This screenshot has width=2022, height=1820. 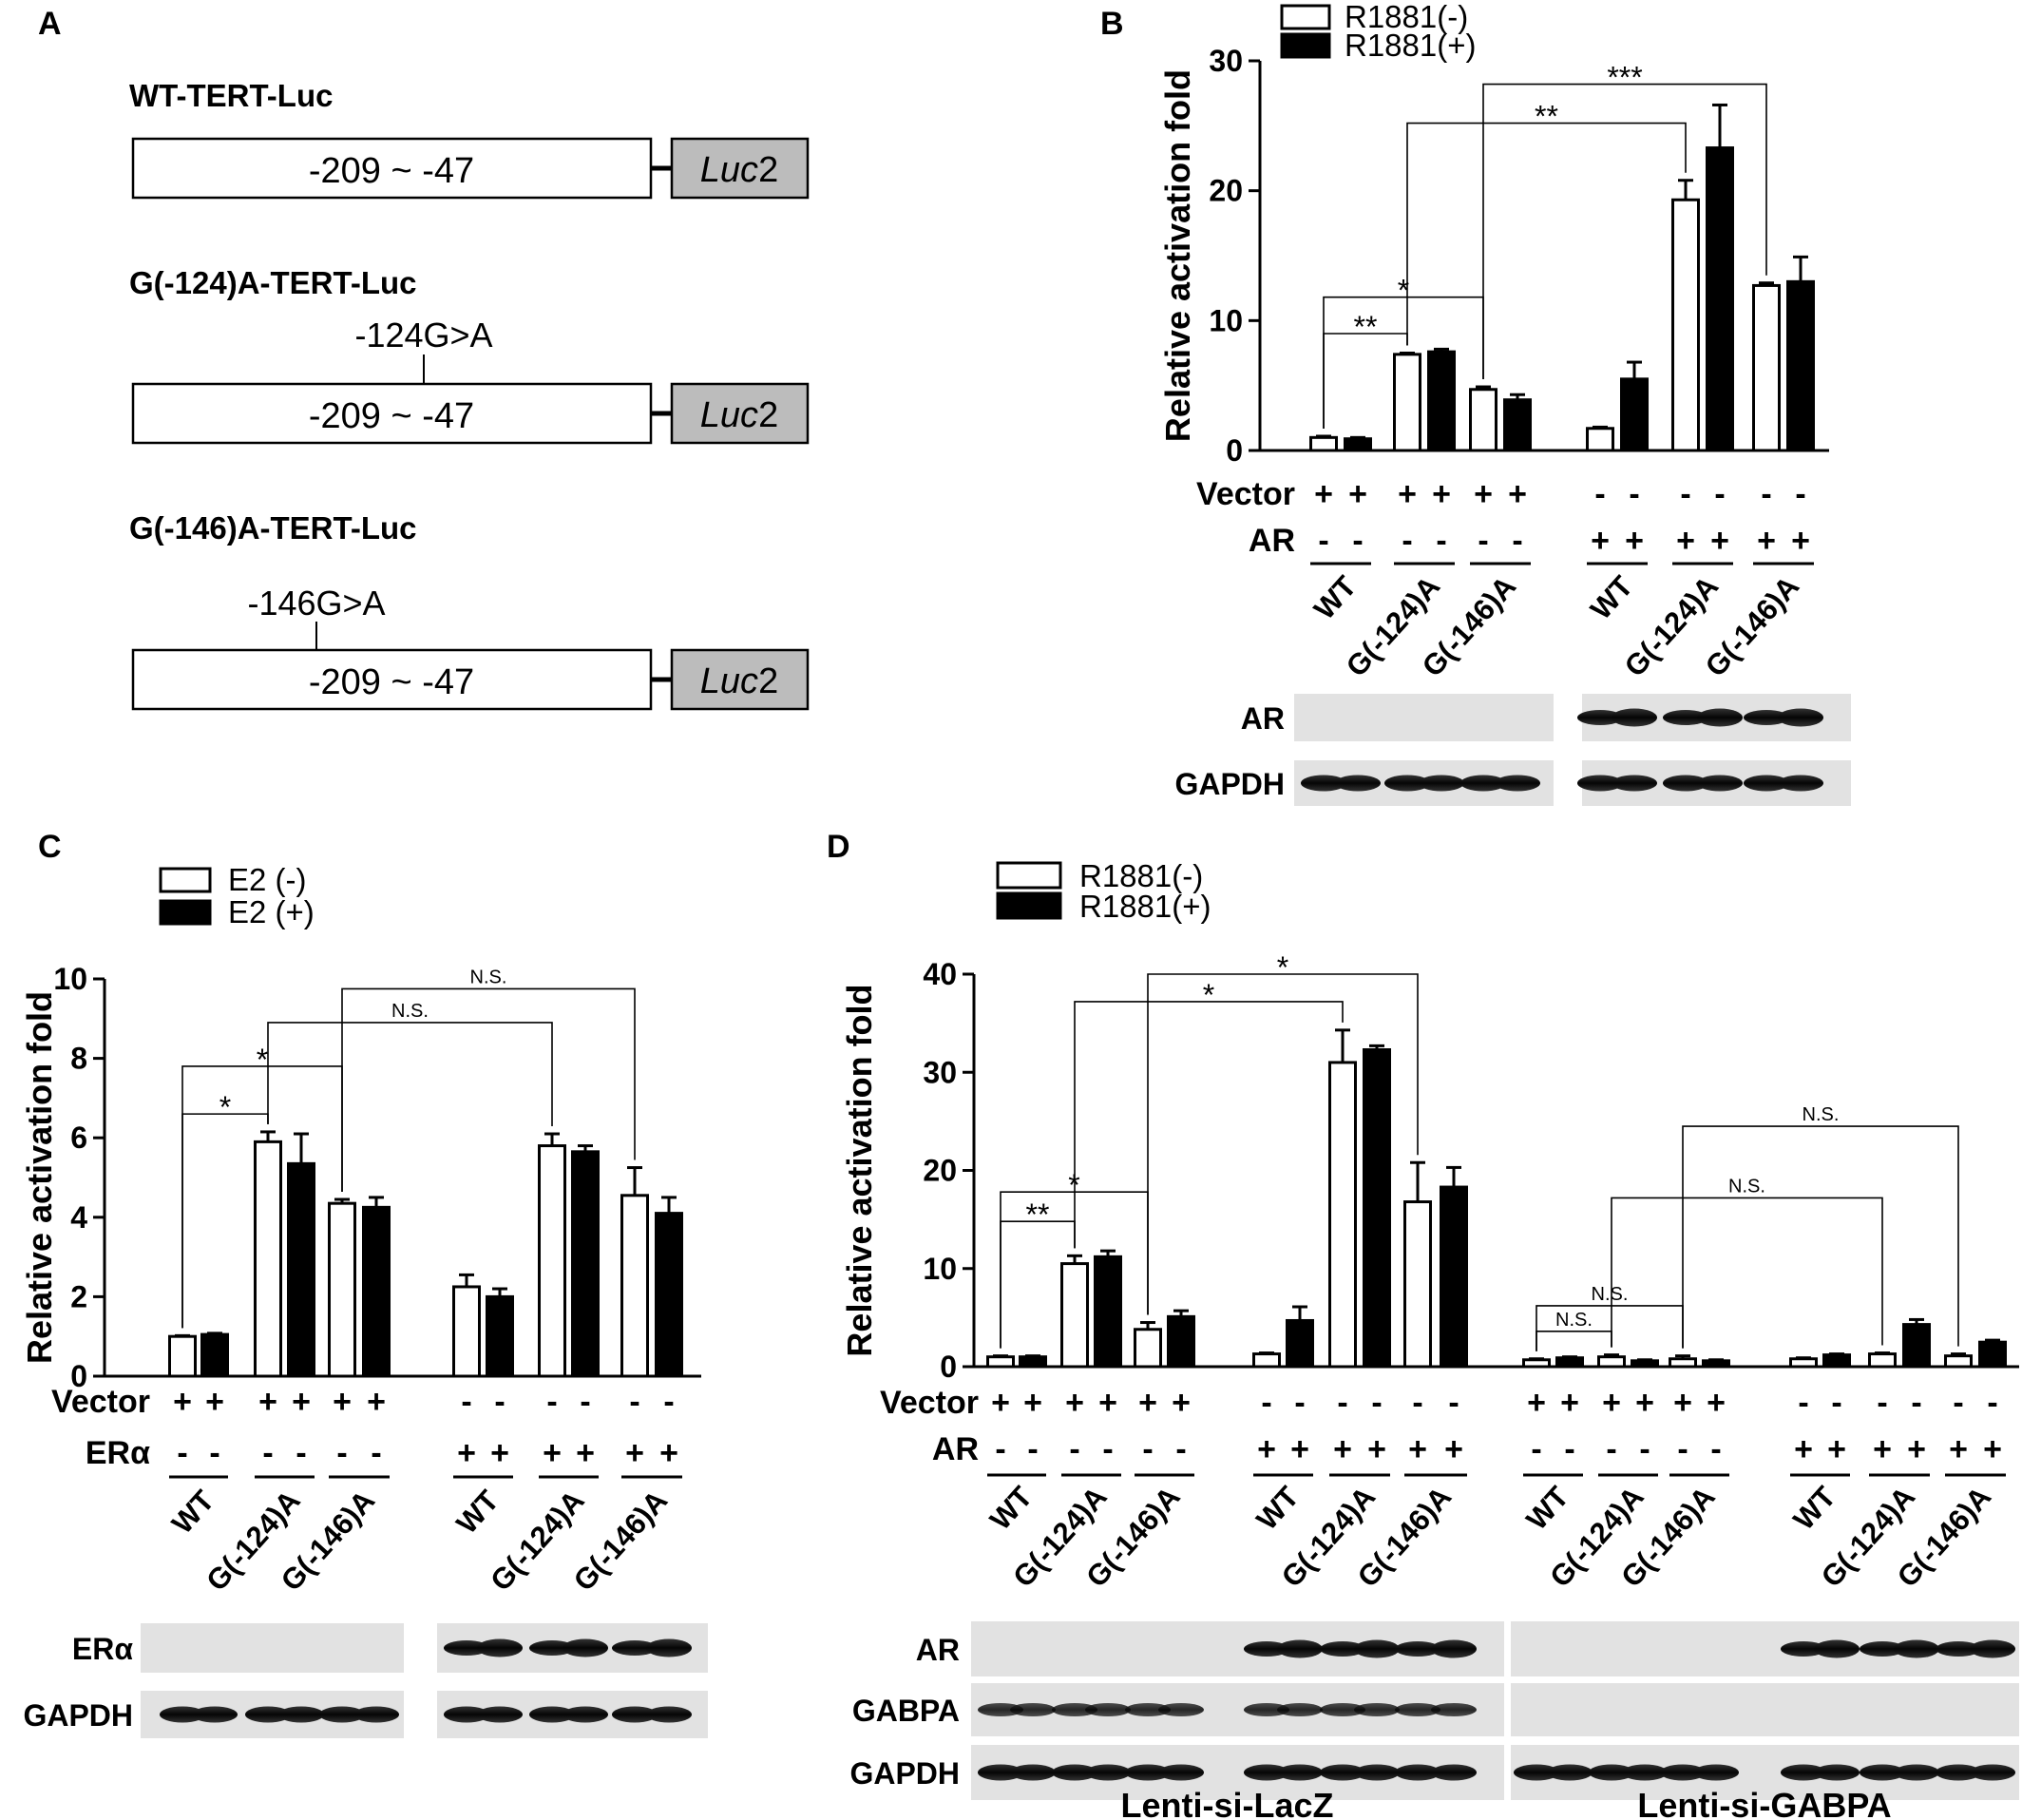 What do you see at coordinates (1145, 906) in the screenshot?
I see `legend-label-d: R1881(+)` at bounding box center [1145, 906].